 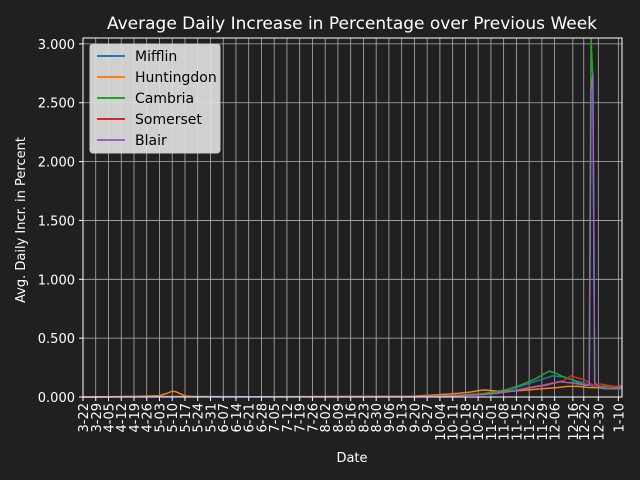 I want to click on x-tick-label: 12-22, so click(x=585, y=422).